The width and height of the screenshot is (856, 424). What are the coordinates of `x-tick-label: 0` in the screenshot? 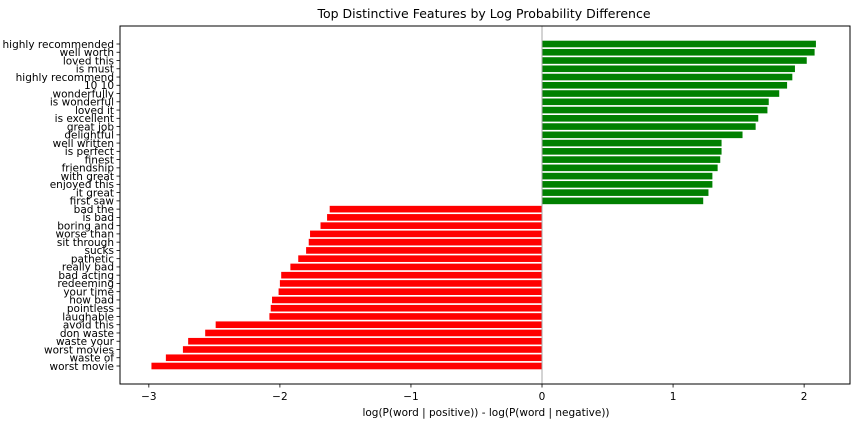 It's located at (542, 397).